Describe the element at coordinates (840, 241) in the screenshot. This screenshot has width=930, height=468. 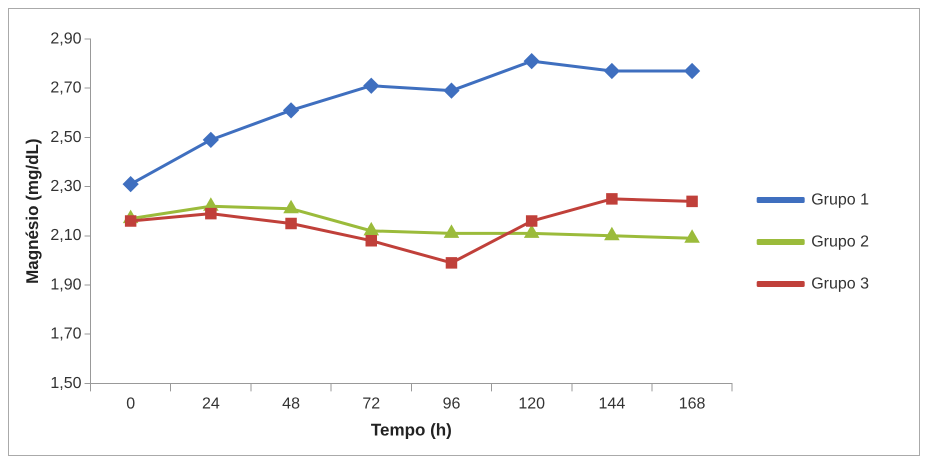
I see `legend-label: Grupo 2` at that location.